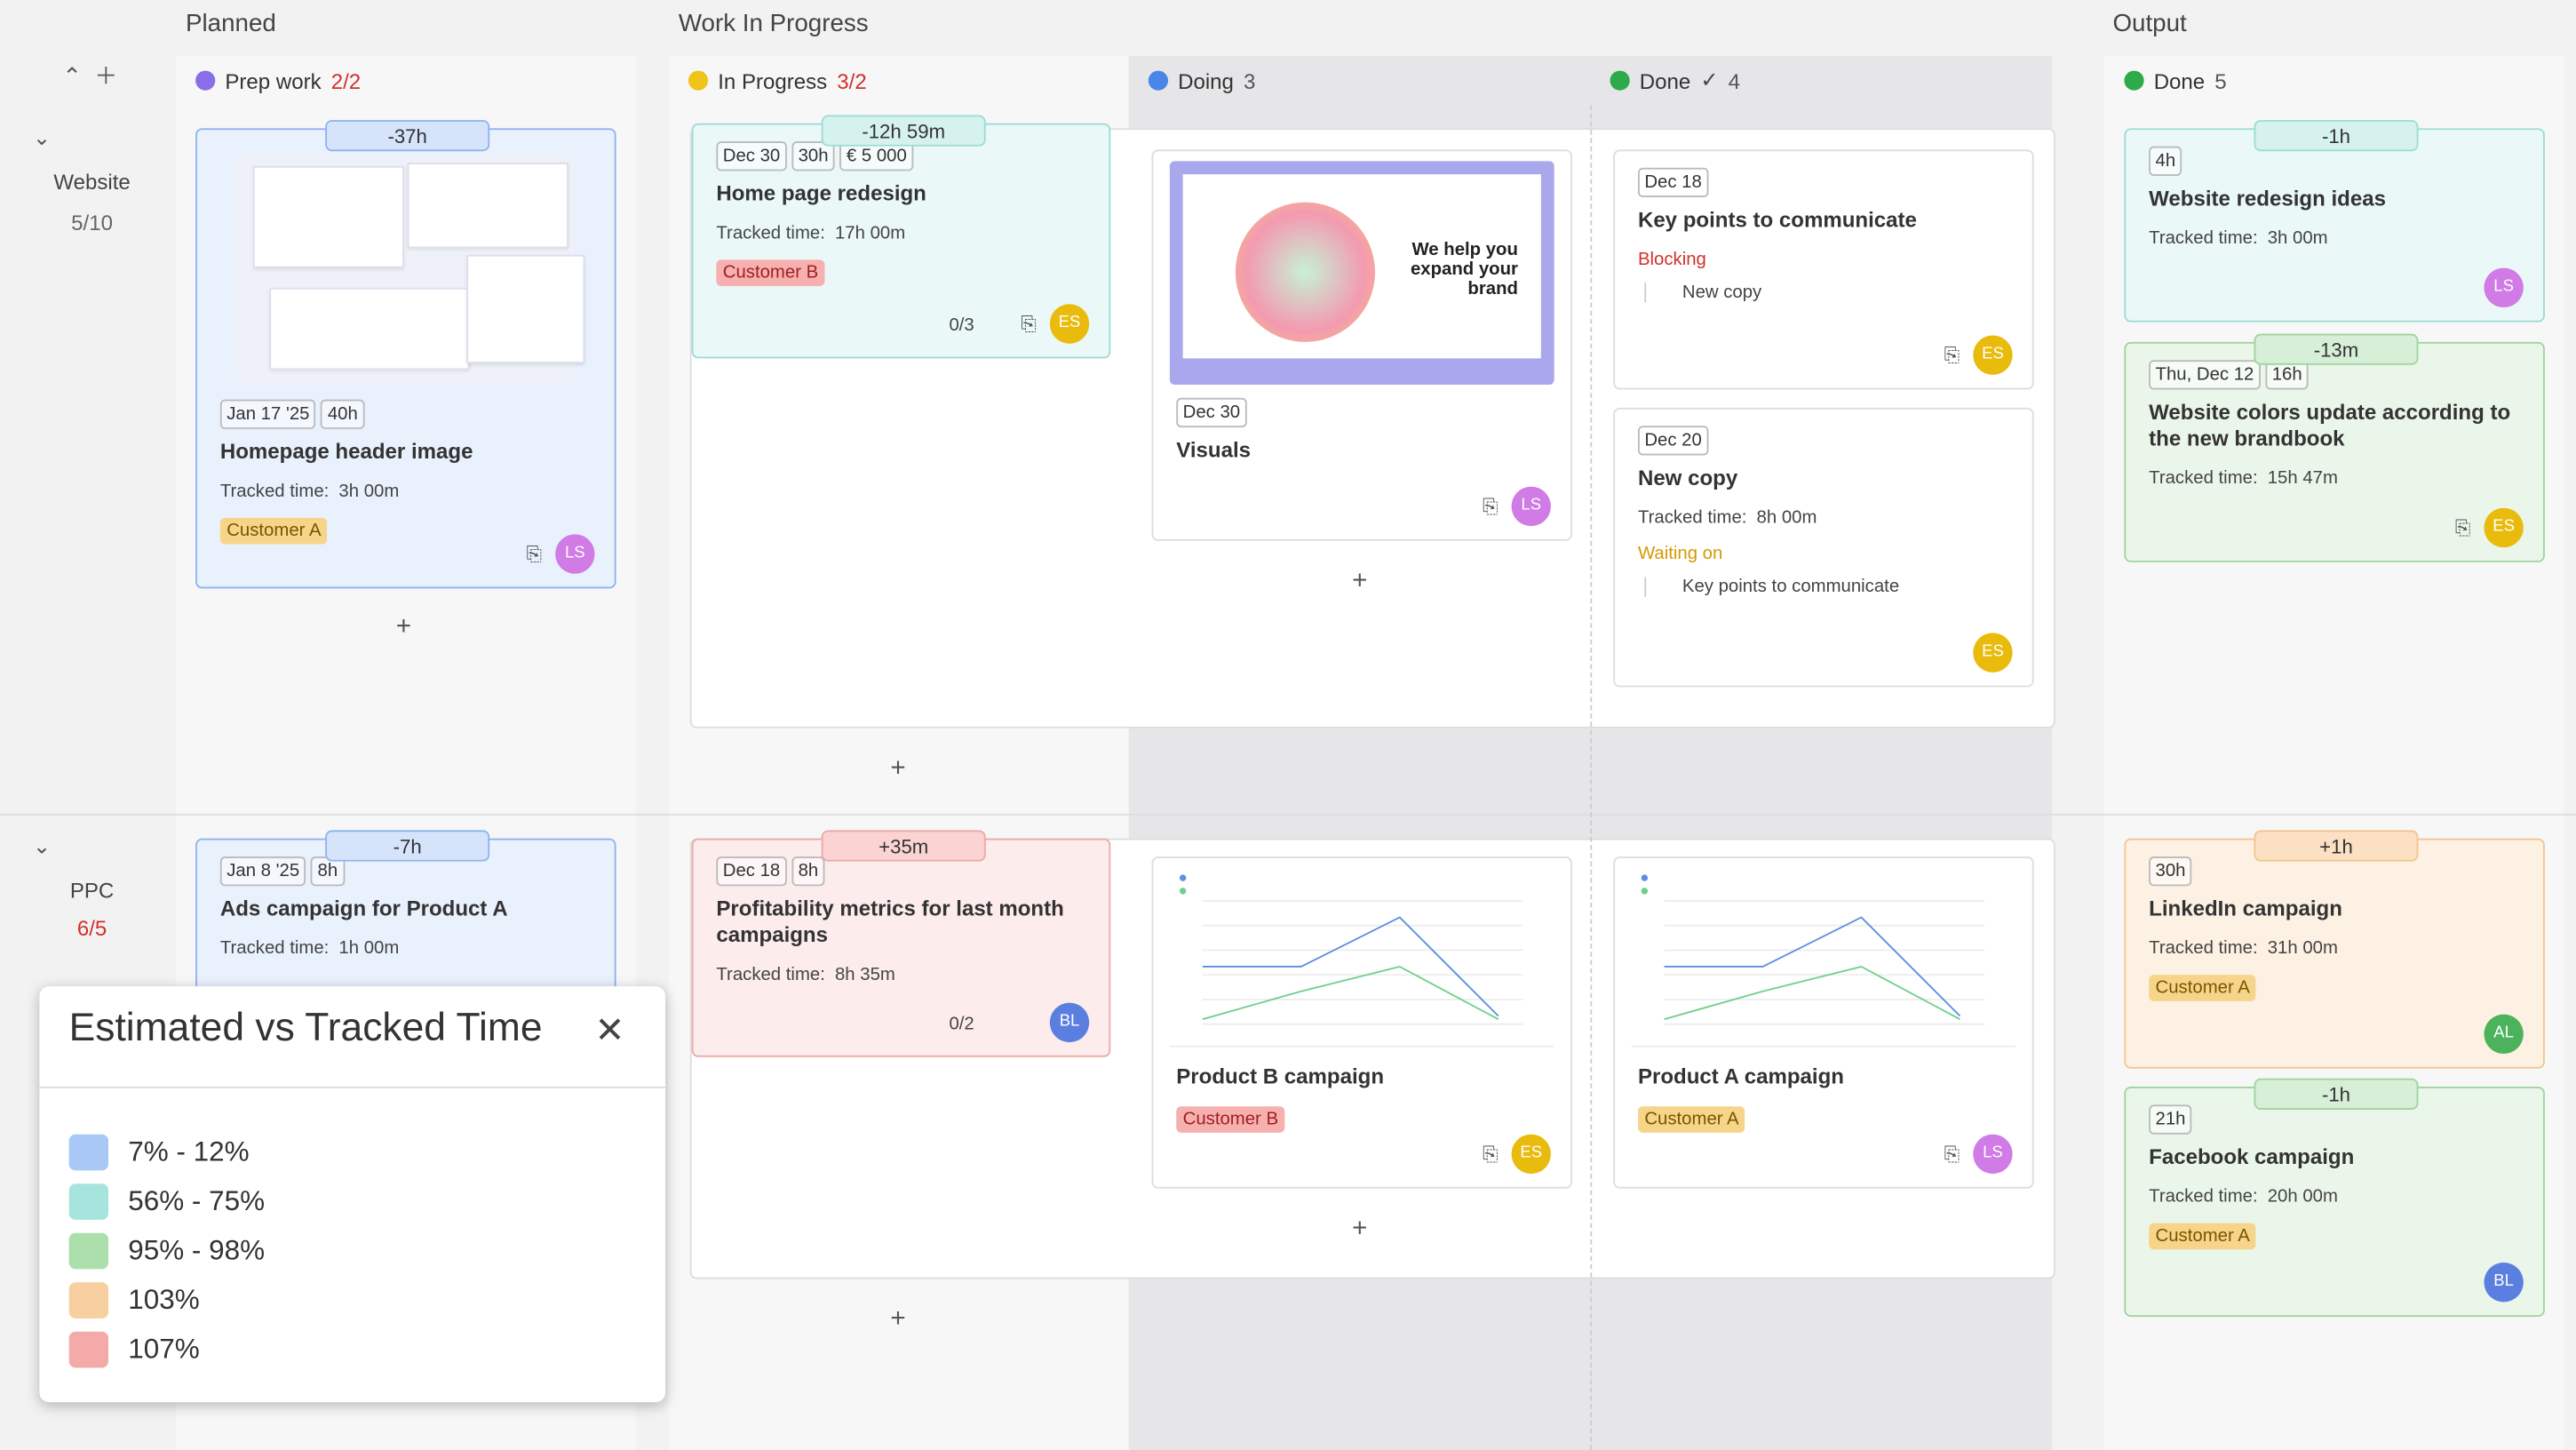 The image size is (2576, 1450). What do you see at coordinates (2504, 1283) in the screenshot?
I see `avatar: BL` at bounding box center [2504, 1283].